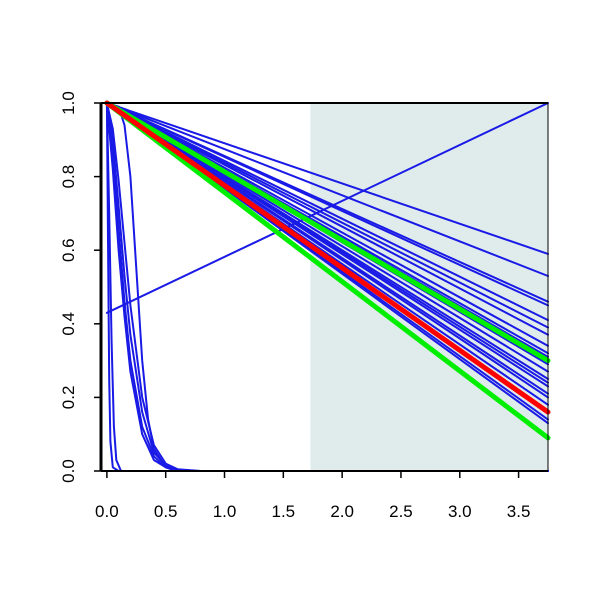 This screenshot has height=600, width=600. Describe the element at coordinates (68, 177) in the screenshot. I see `y-tick-label: 0.8` at that location.